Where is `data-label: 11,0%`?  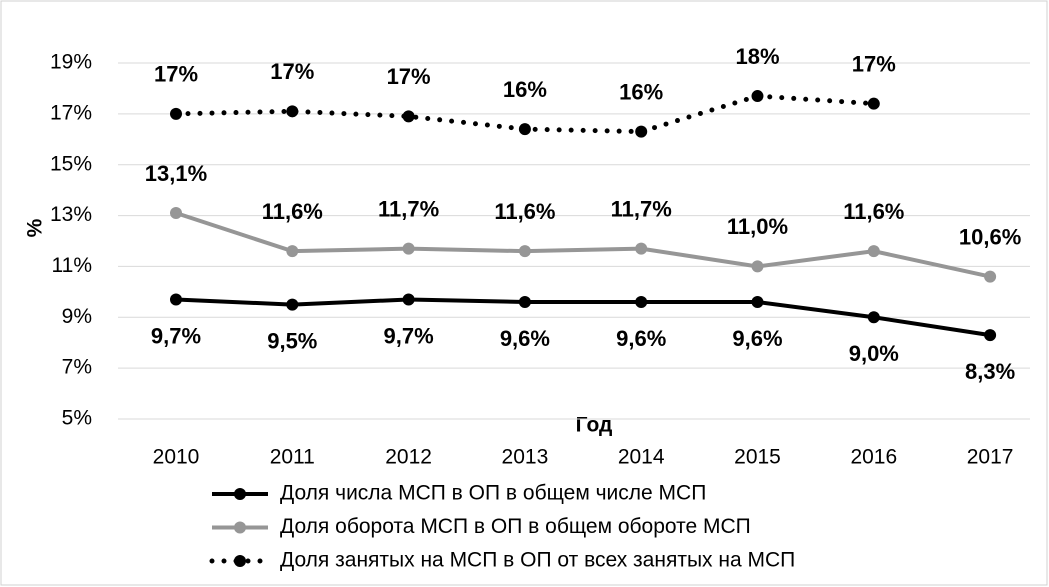 data-label: 11,0% is located at coordinates (757, 226).